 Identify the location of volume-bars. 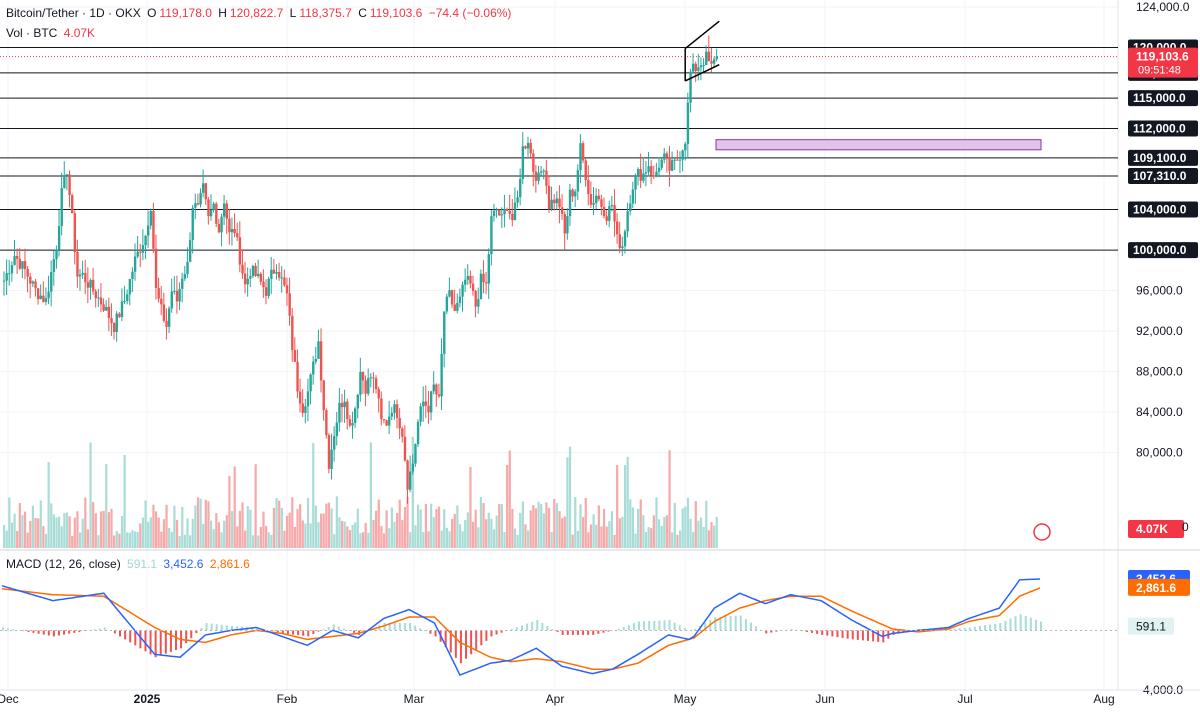
(360, 492).